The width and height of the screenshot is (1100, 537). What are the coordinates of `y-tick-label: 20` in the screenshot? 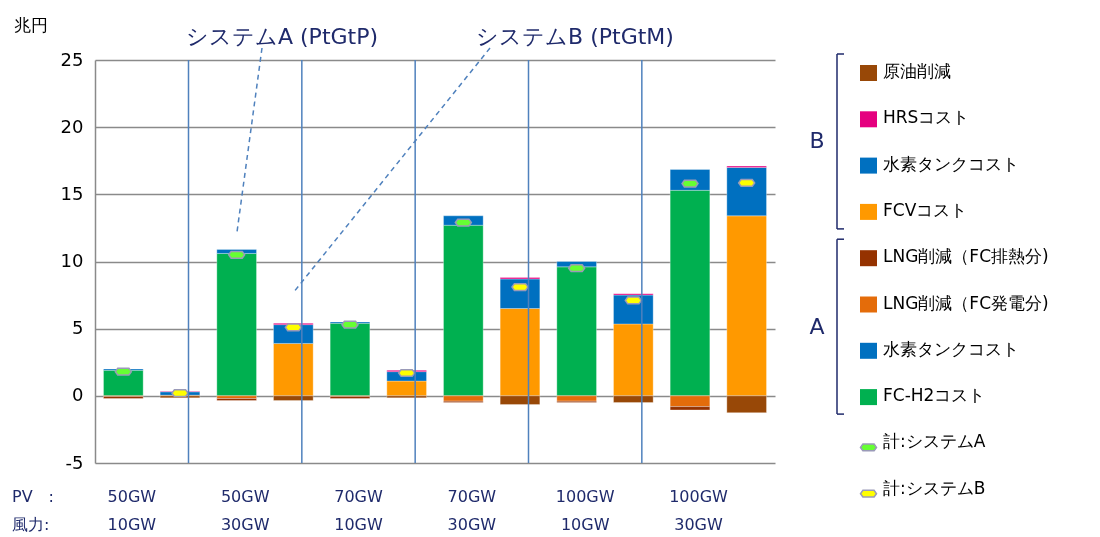 It's located at (72, 126).